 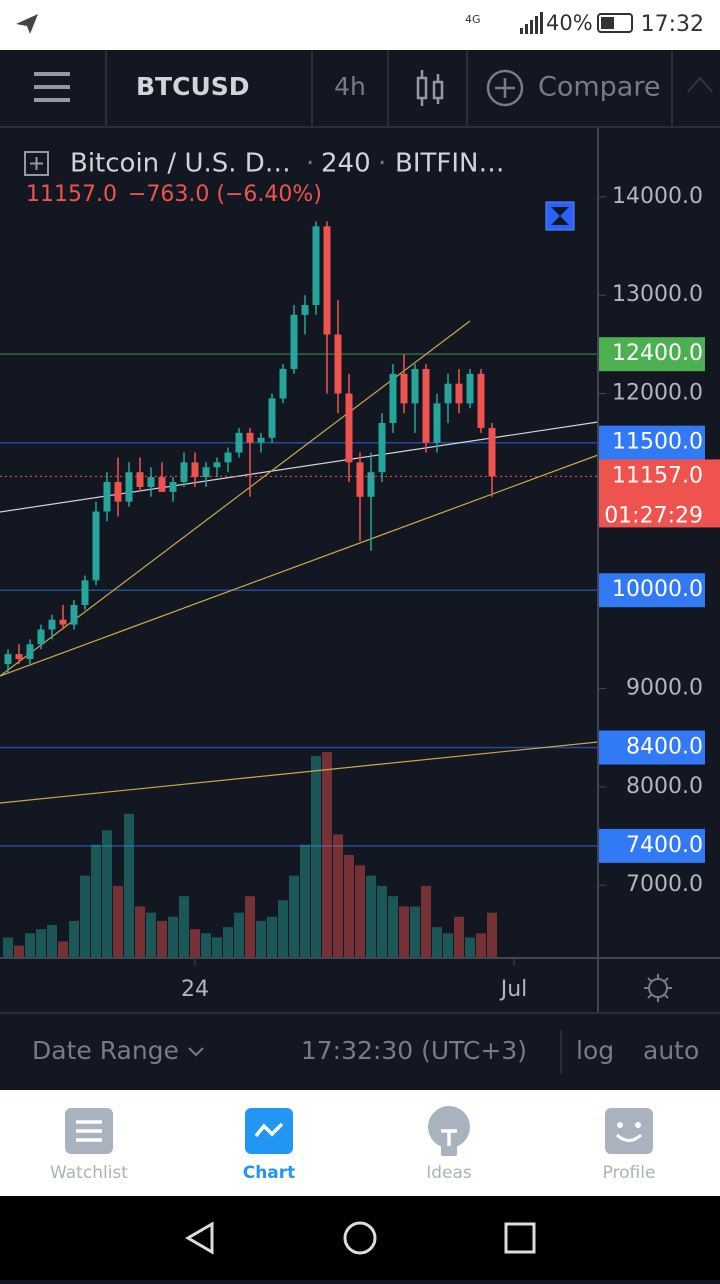 I want to click on collapse-arrow, so click(x=700, y=84).